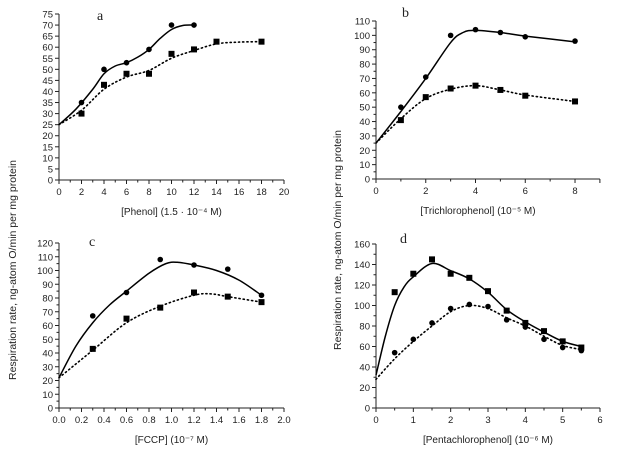 This screenshot has width=617, height=457. What do you see at coordinates (194, 192) in the screenshot?
I see `x-tick-label: 12` at bounding box center [194, 192].